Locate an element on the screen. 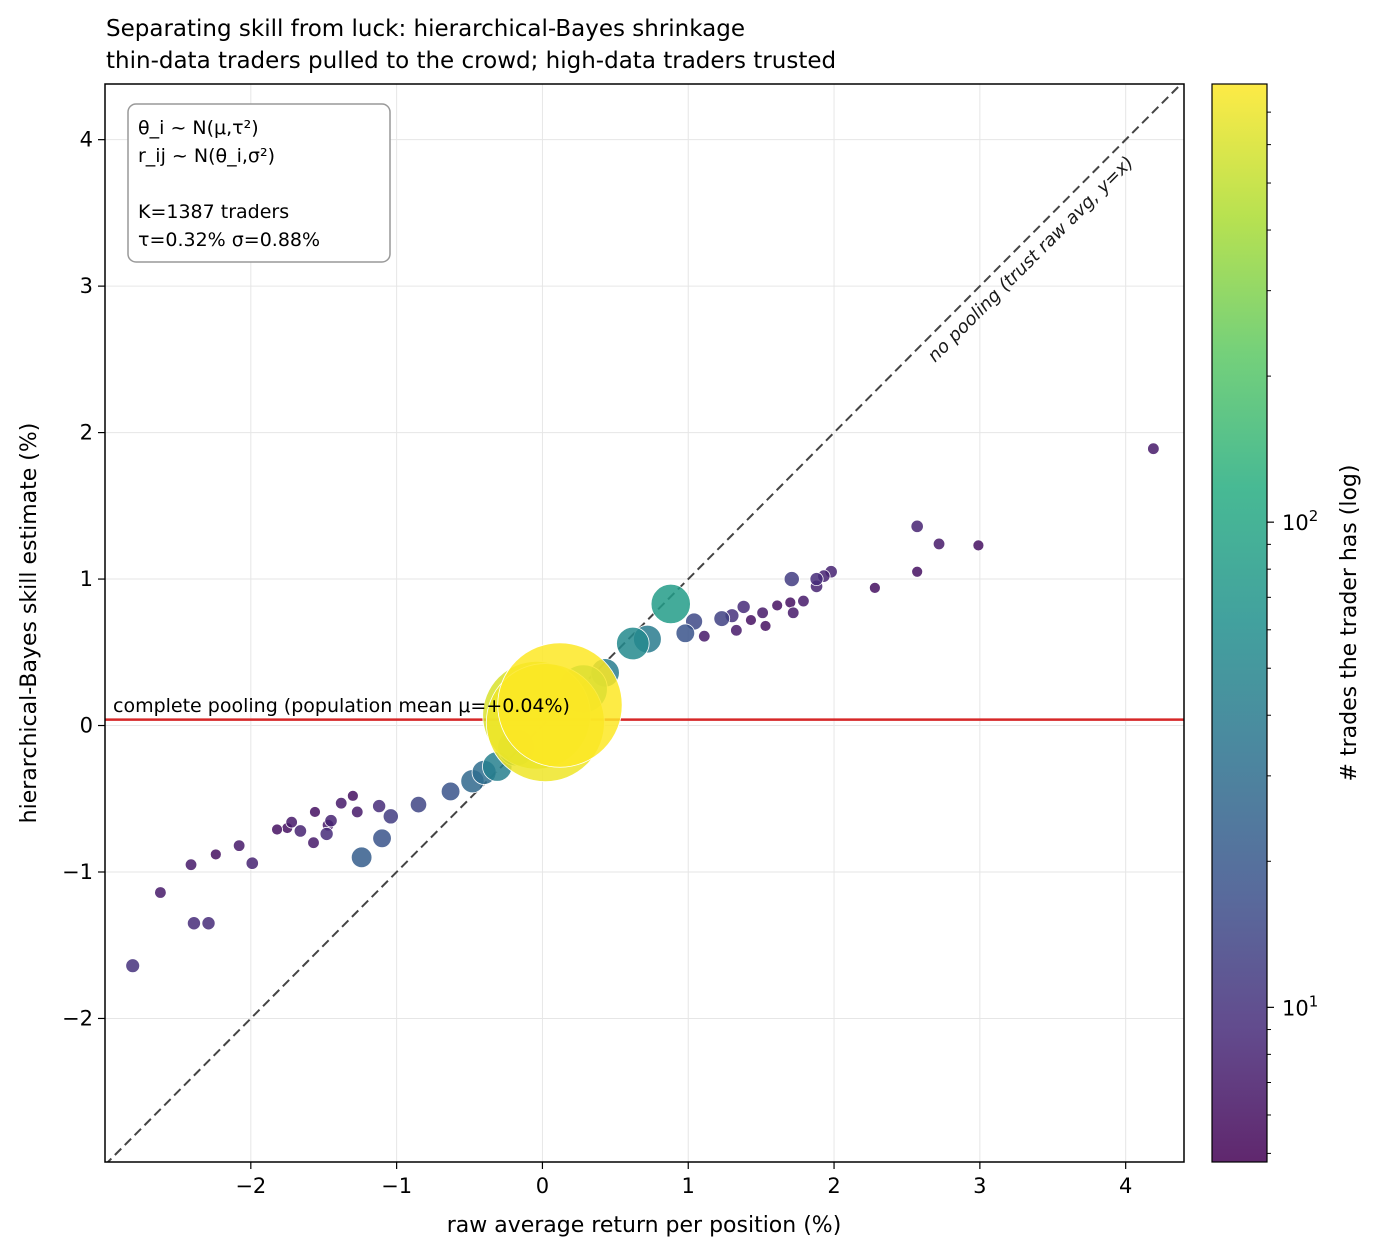 This screenshot has width=1378, height=1254. colorbar-ticks: 10¹ 10² is located at coordinates (1292, 632).